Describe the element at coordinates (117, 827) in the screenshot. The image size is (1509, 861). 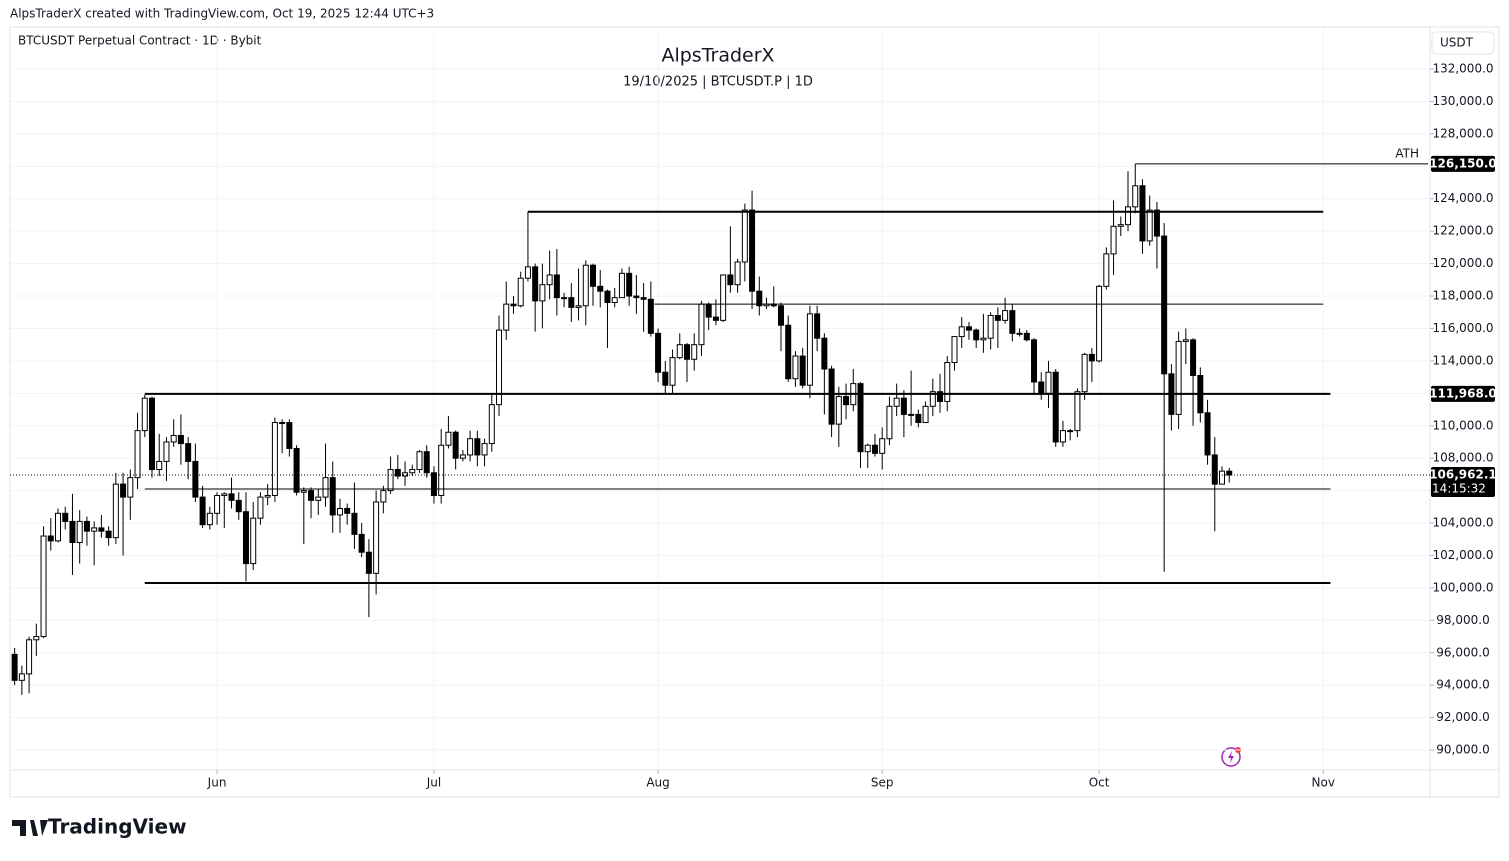
I see `brand: TradingView` at that location.